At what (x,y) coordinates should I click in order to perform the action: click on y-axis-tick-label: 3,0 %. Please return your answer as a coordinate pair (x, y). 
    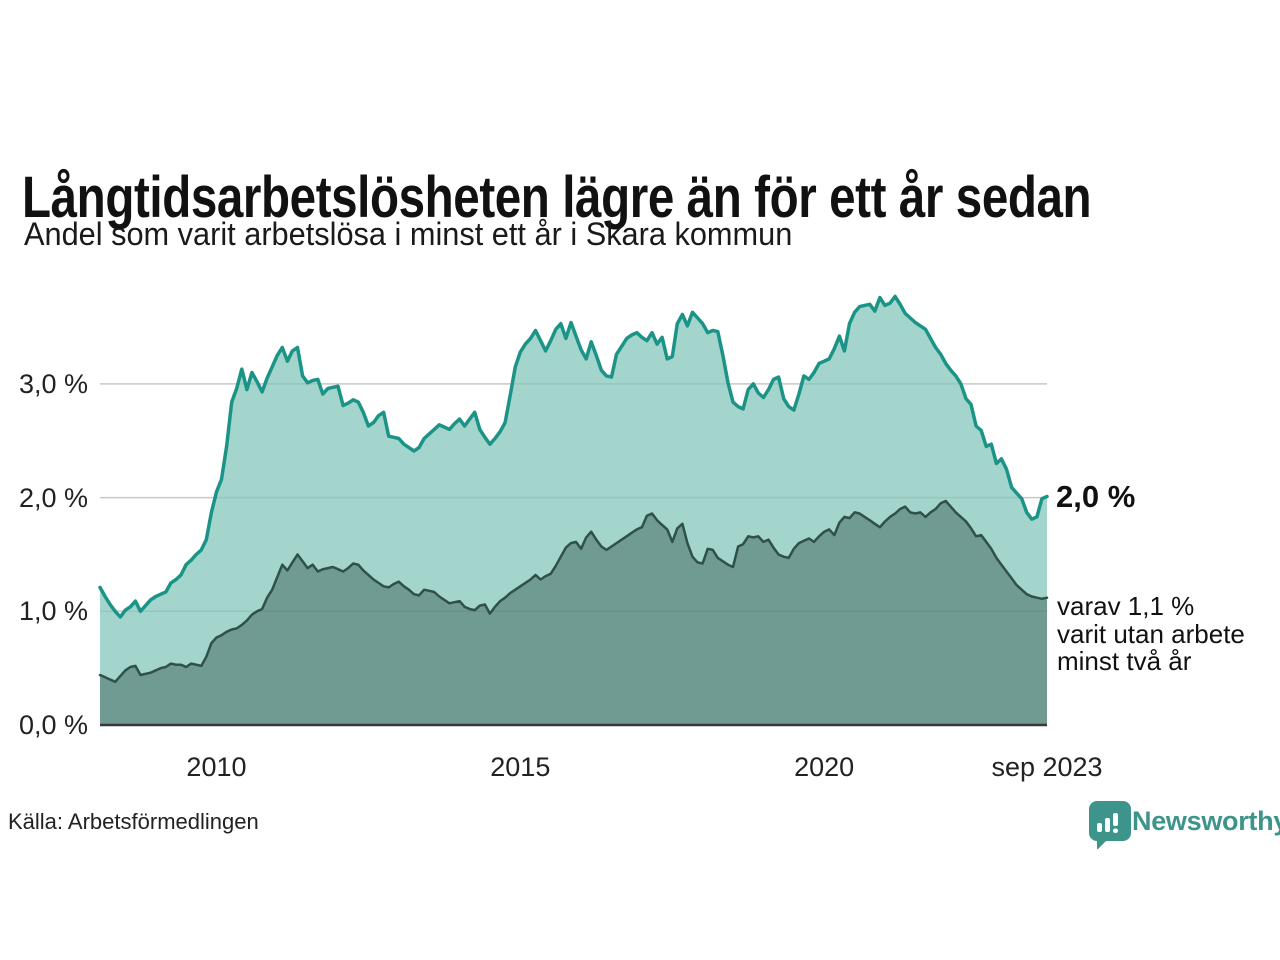
    Looking at the image, I should click on (53, 383).